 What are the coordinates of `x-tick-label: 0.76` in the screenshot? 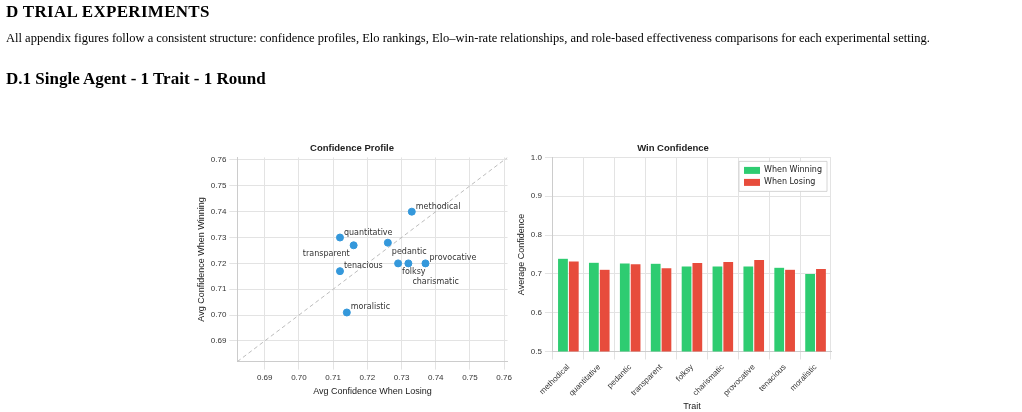 It's located at (504, 377).